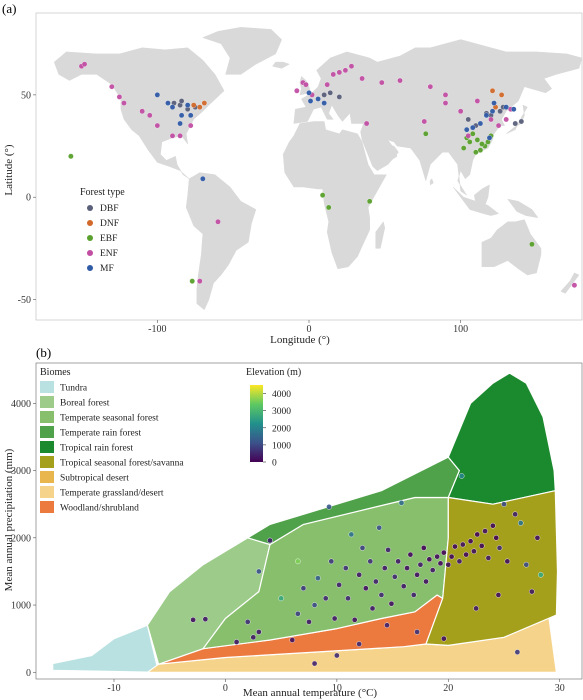  I want to click on landmass-europe-asia, so click(438, 117).